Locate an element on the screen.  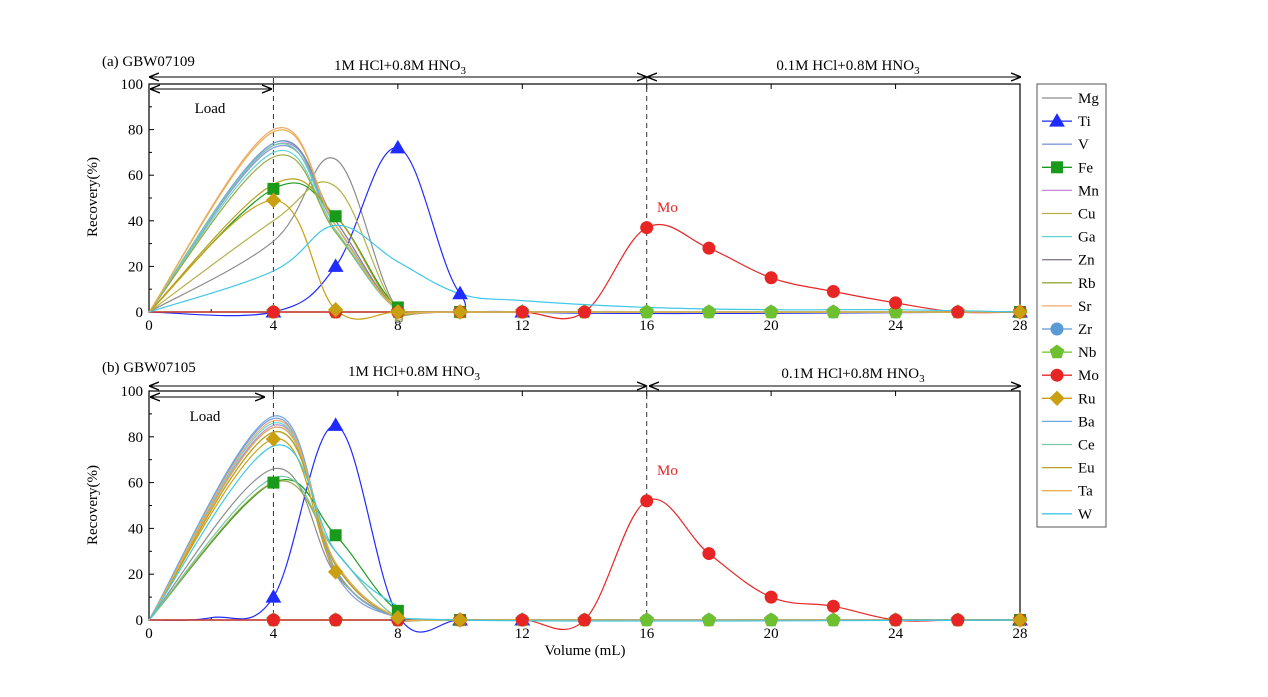
legend-marker-ru is located at coordinates (1057, 398).